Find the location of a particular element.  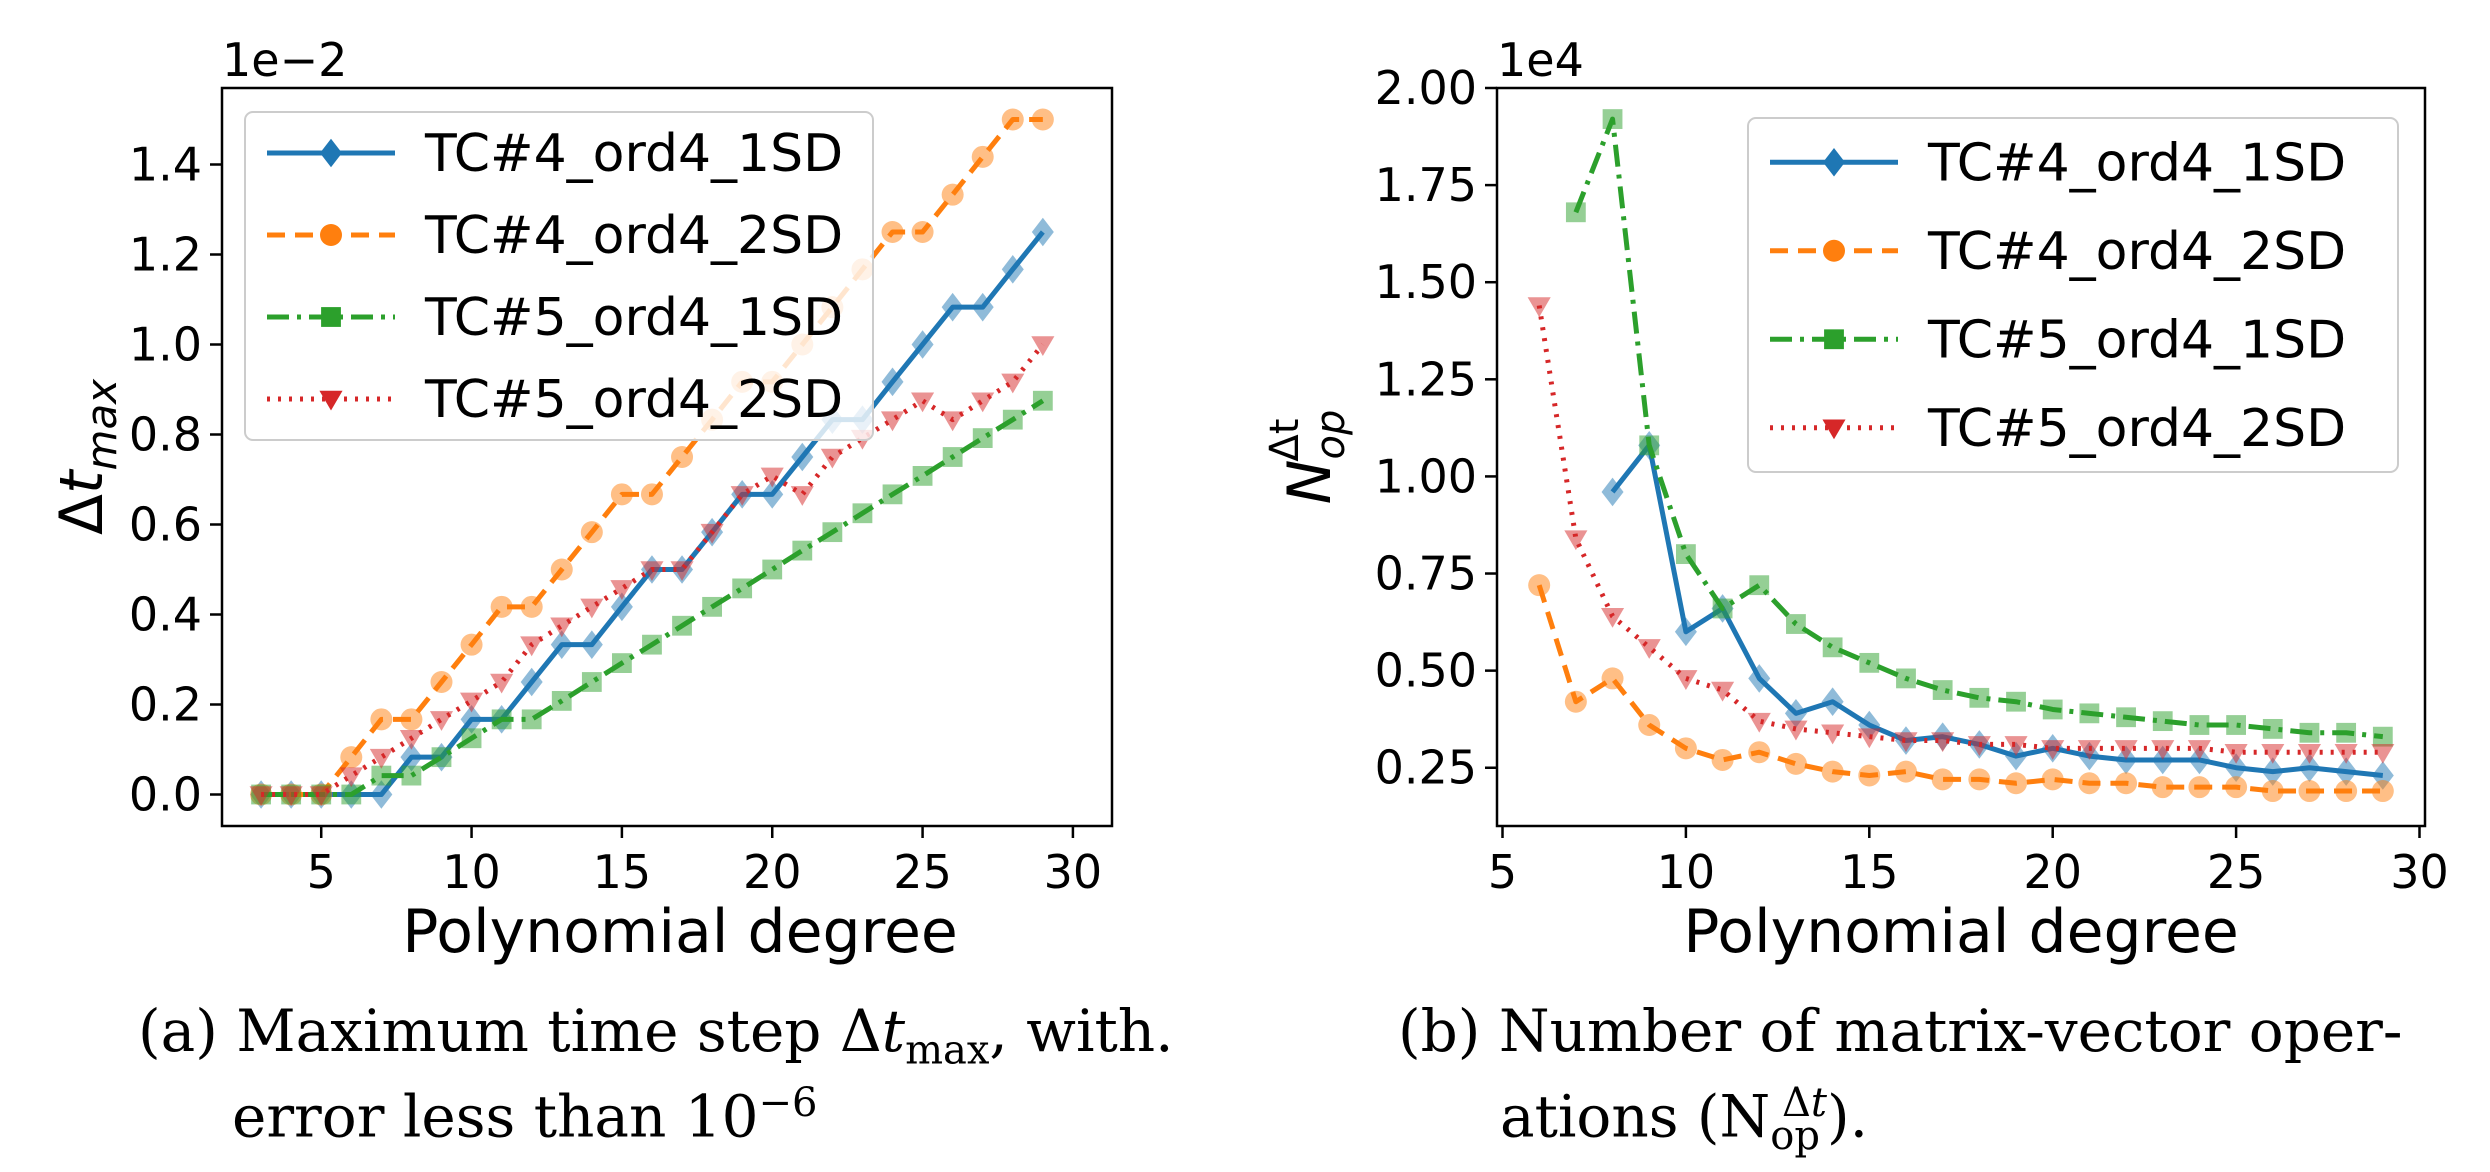

series-TC#5_ord4_2SD is located at coordinates (1961, 530).